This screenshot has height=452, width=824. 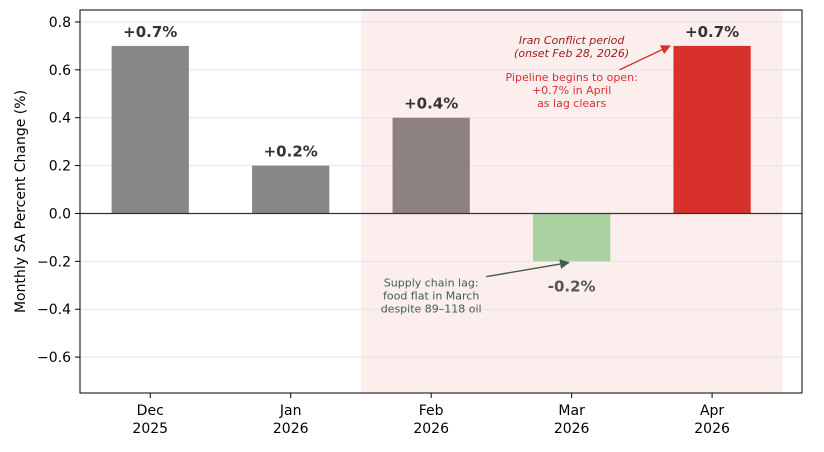 I want to click on y-tick-label: 0.2, so click(x=60, y=167).